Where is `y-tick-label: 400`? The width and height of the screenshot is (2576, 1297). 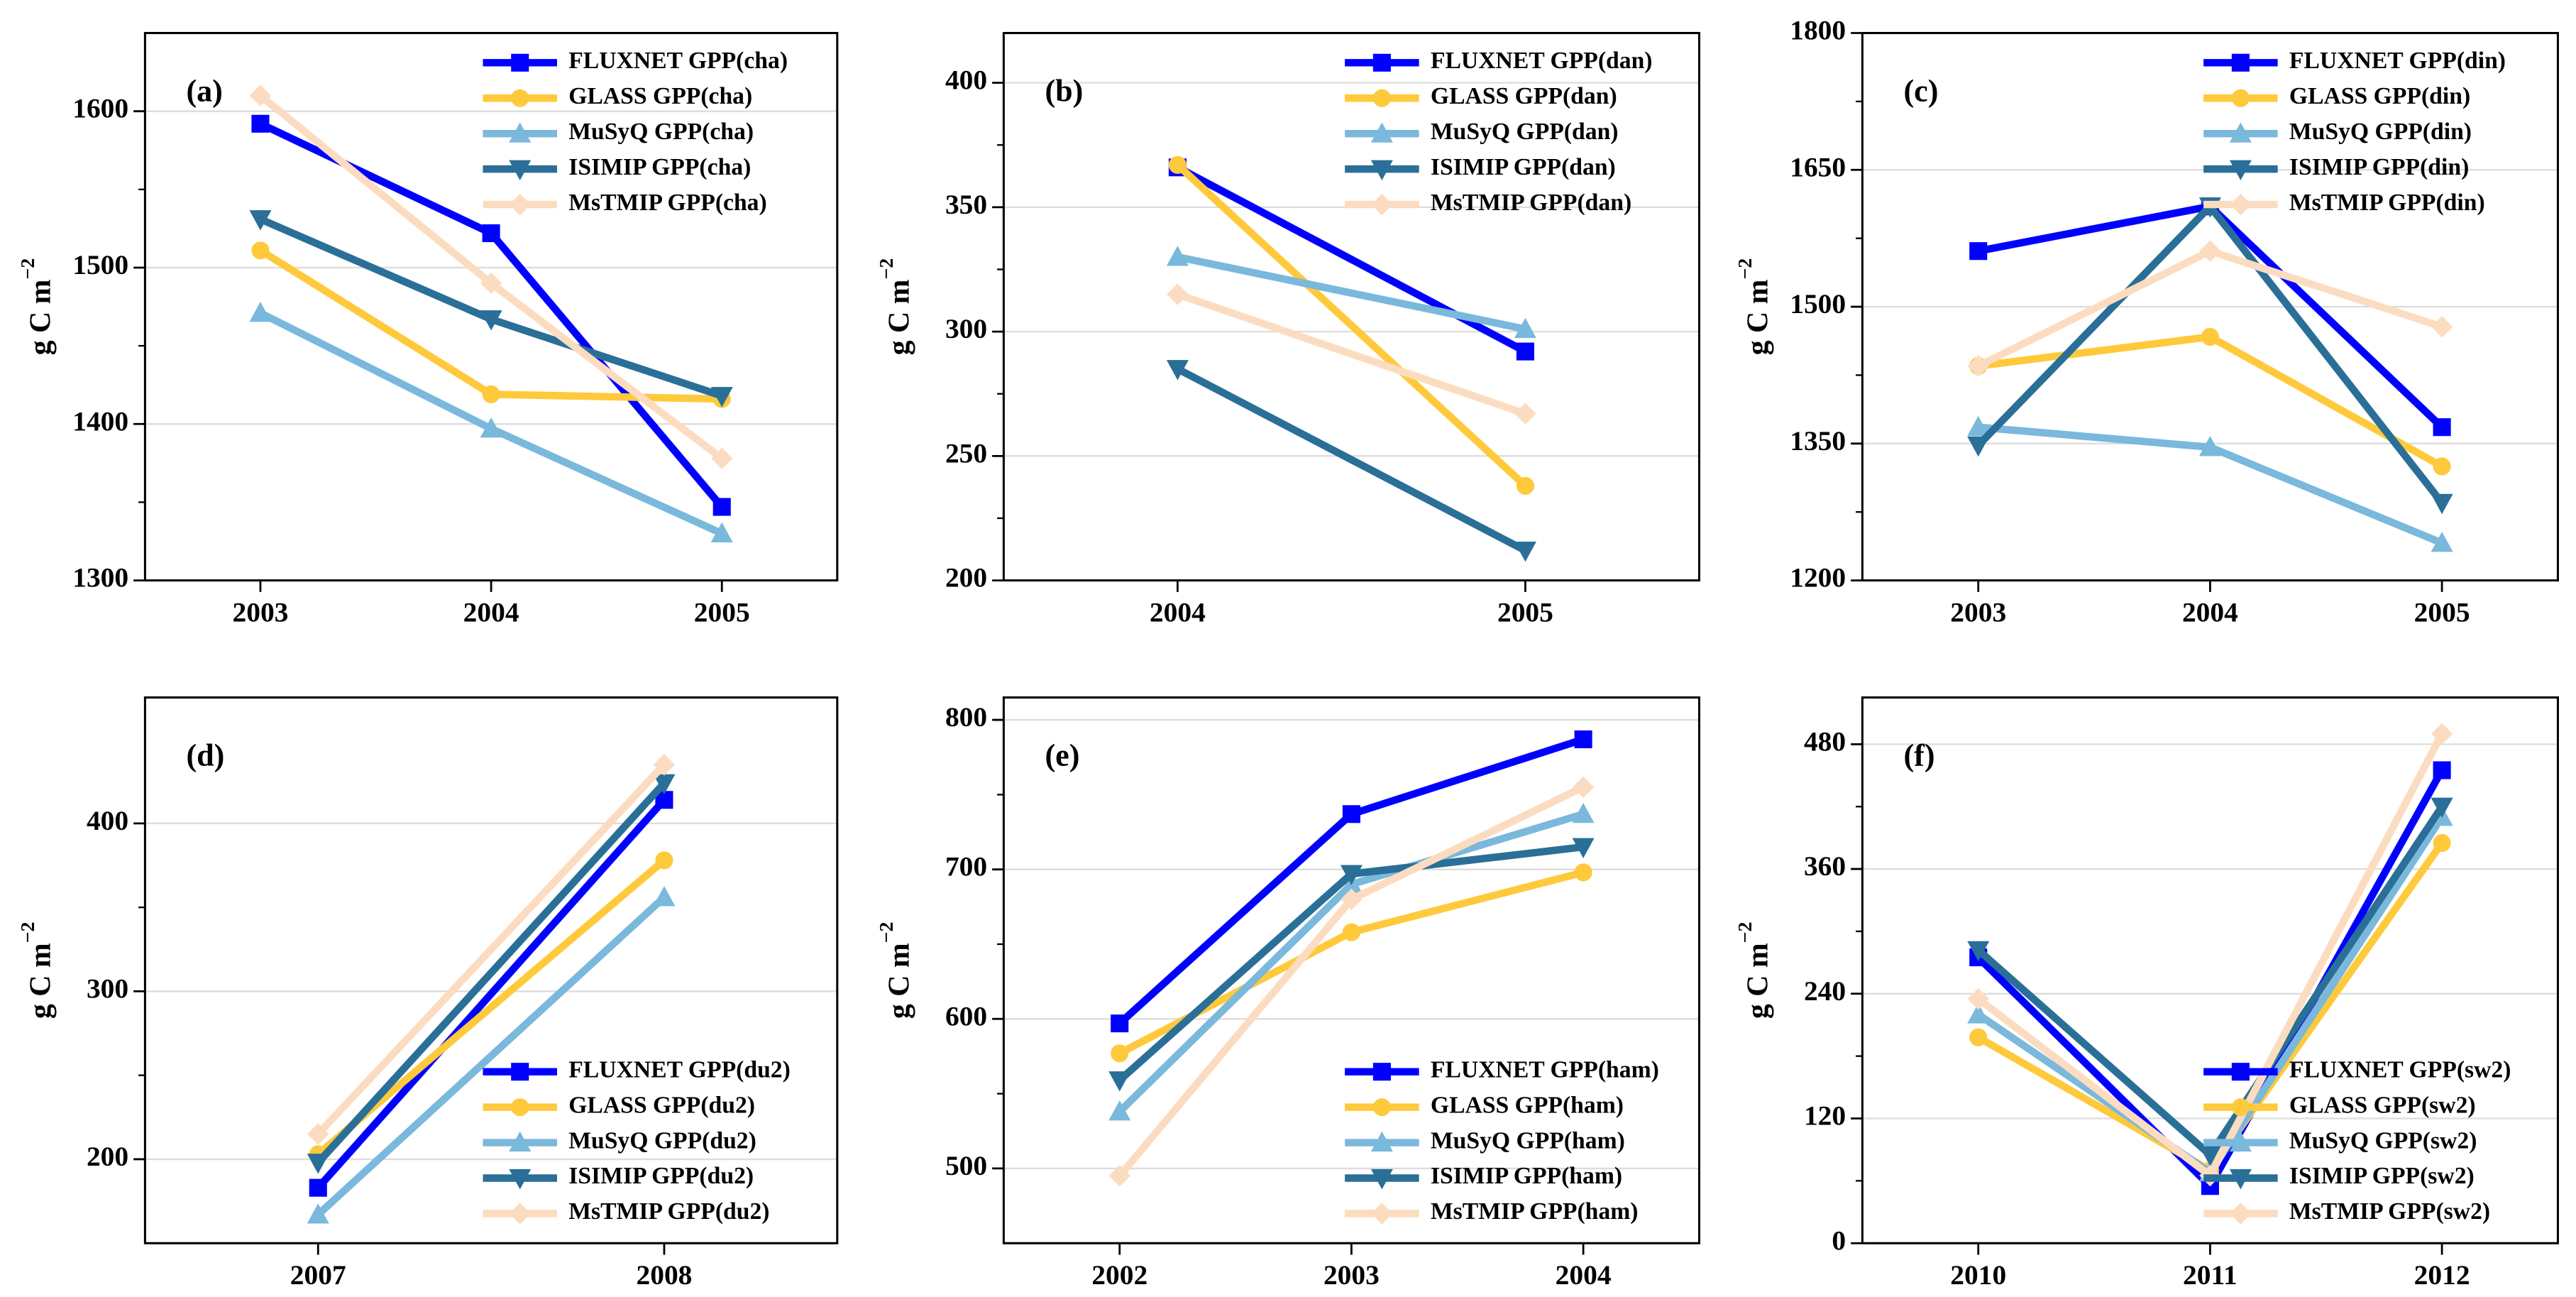 y-tick-label: 400 is located at coordinates (107, 820).